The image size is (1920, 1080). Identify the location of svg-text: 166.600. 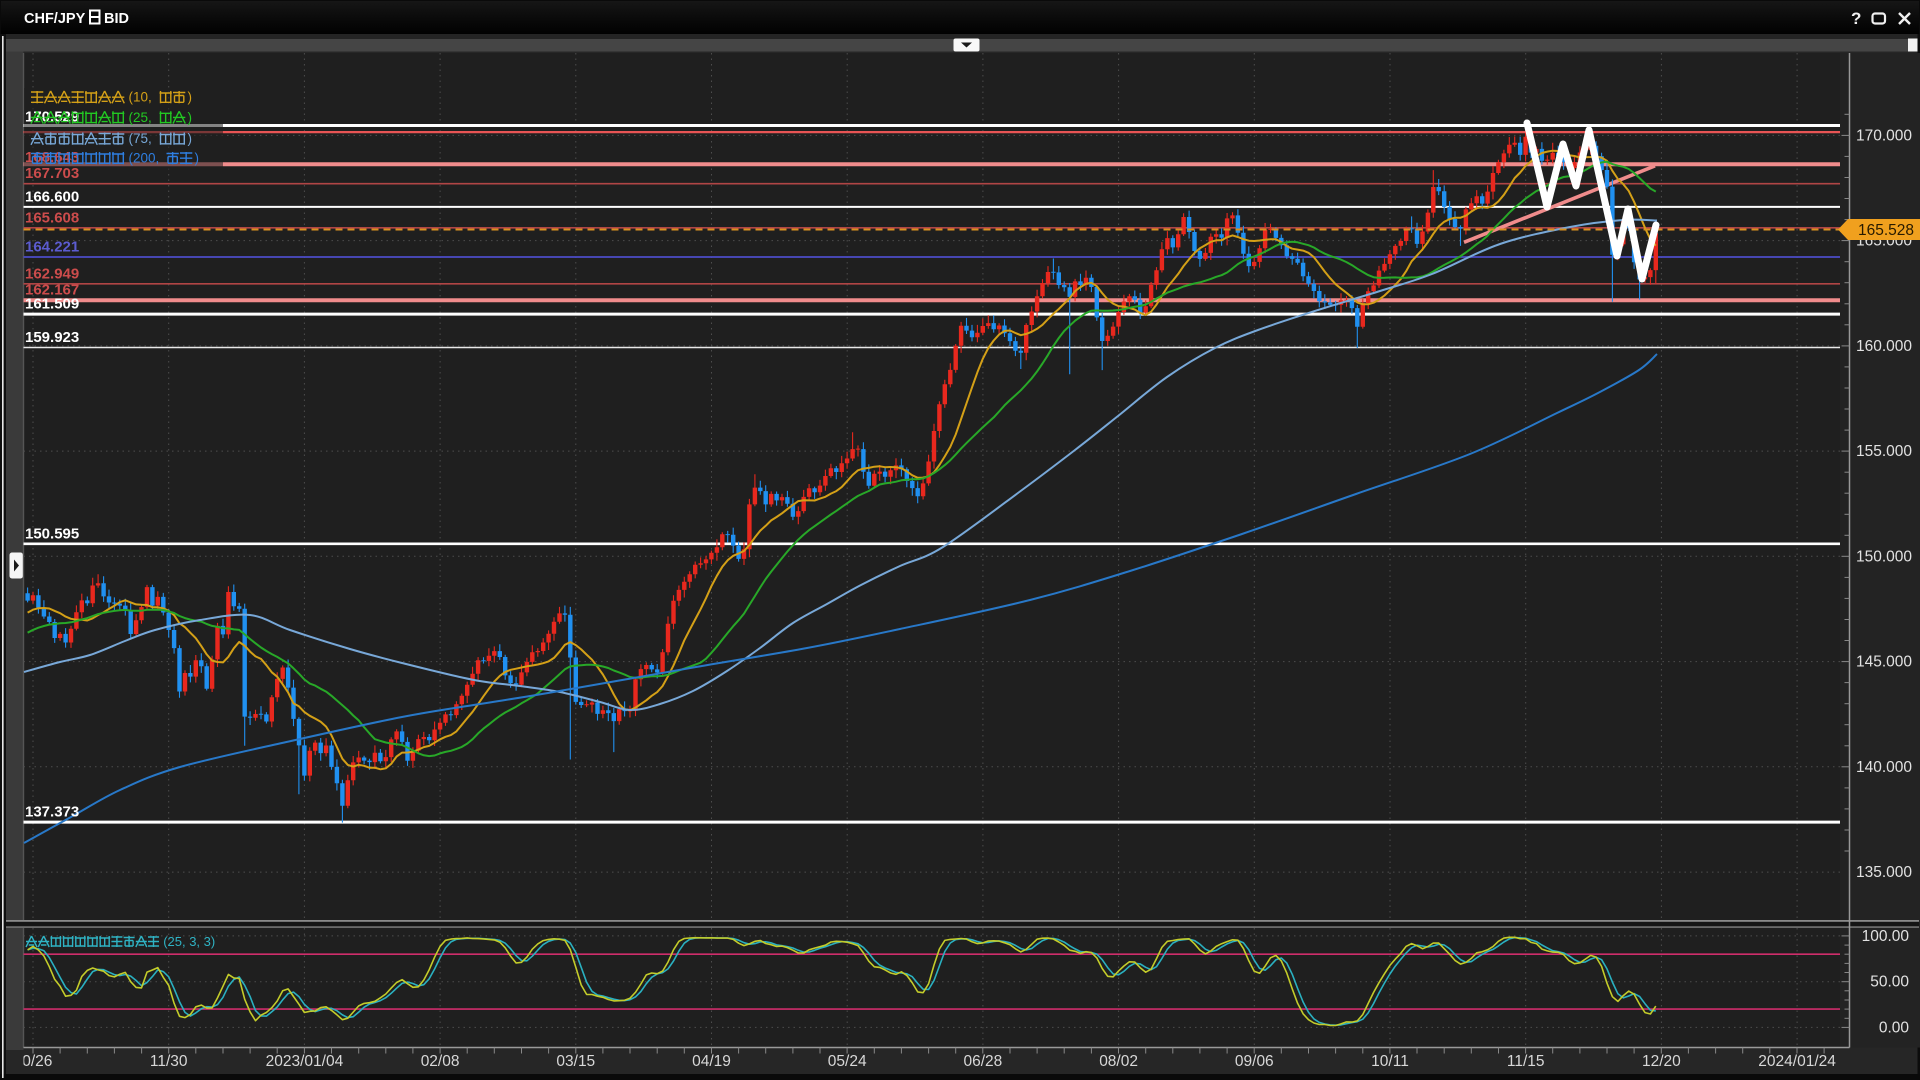
(52, 196).